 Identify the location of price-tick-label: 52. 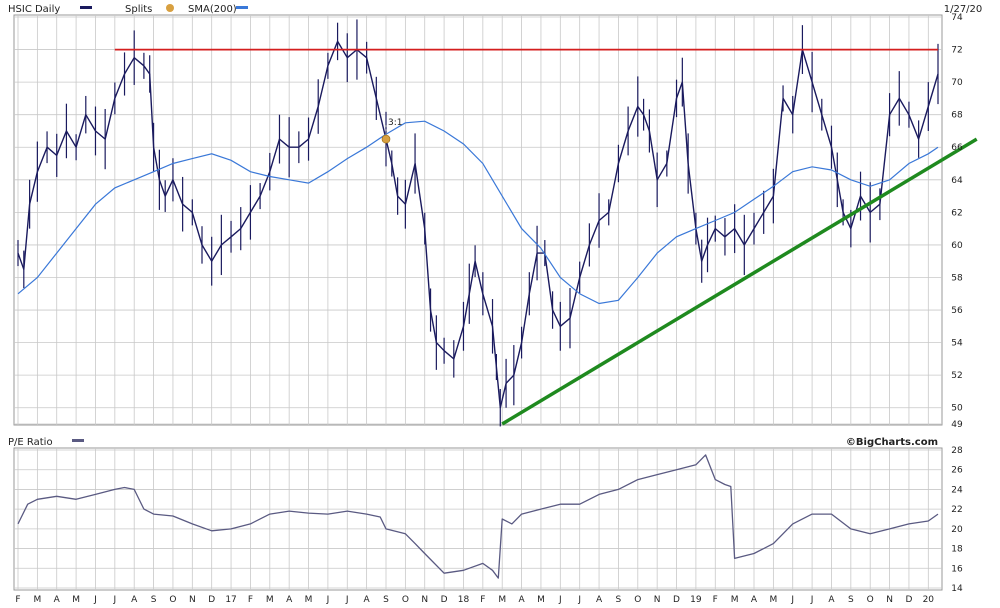
(956, 376).